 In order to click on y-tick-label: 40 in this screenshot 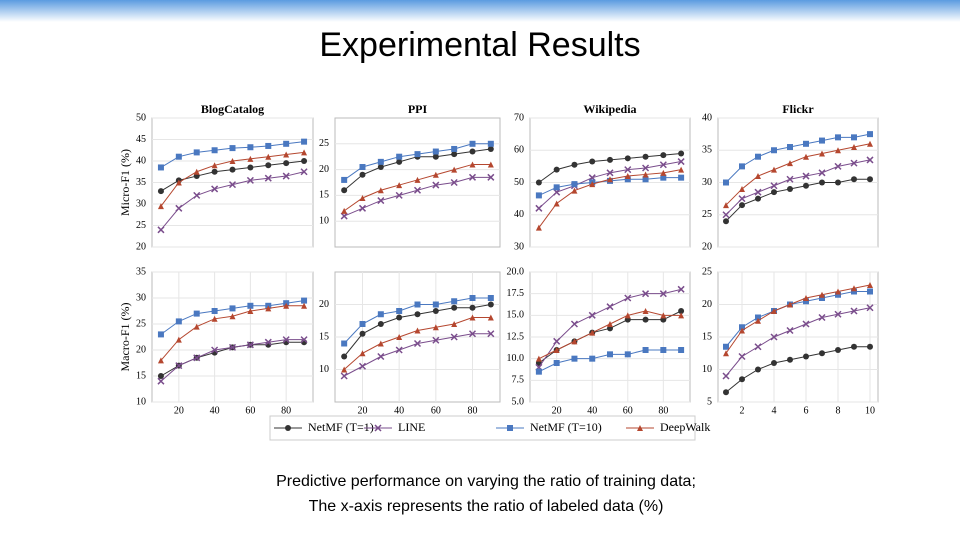, I will do `click(707, 117)`.